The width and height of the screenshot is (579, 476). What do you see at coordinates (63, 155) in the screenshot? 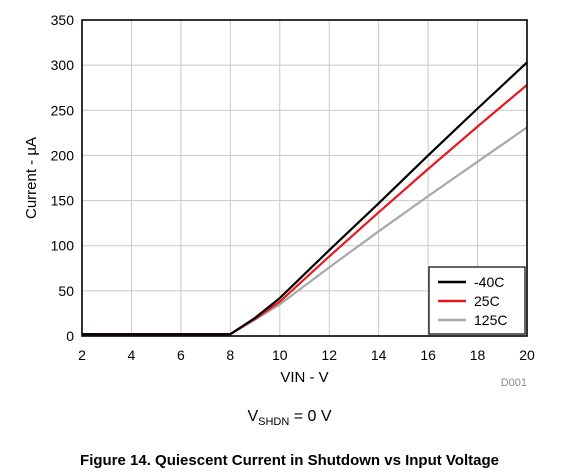
I see `y-tick-label: 200` at bounding box center [63, 155].